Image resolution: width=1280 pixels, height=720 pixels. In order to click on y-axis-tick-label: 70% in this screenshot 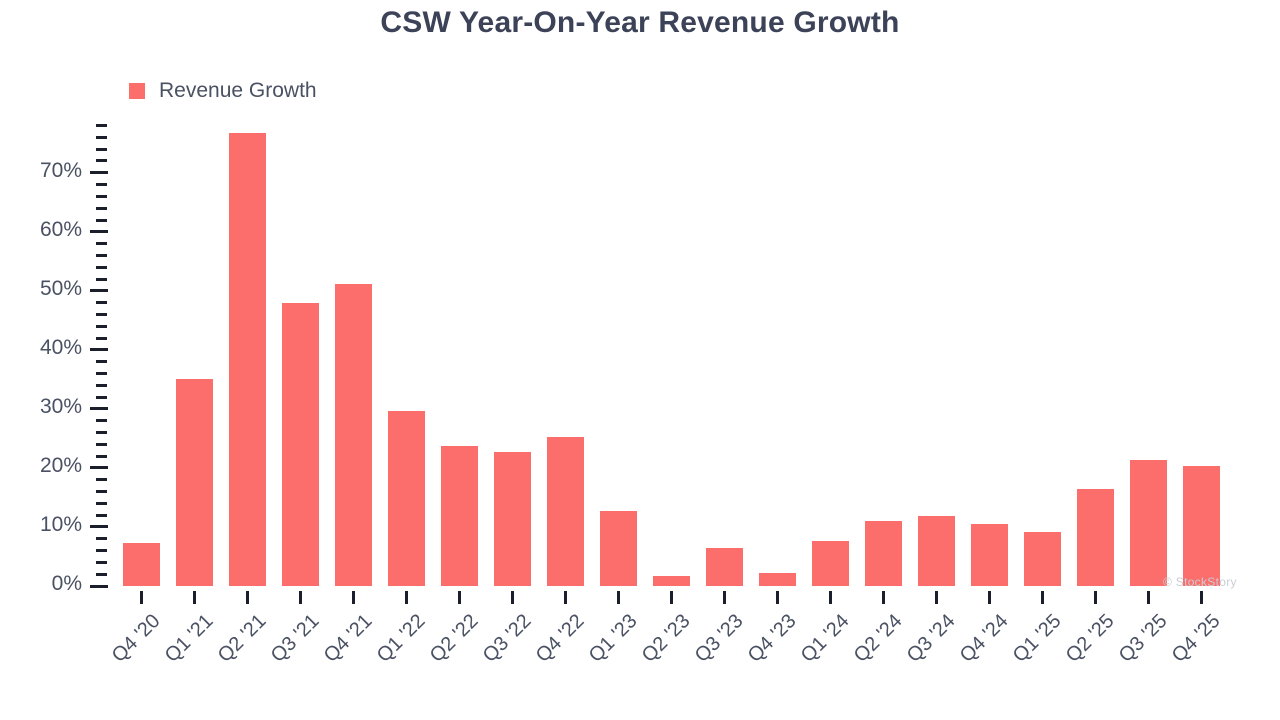, I will do `click(60, 170)`.